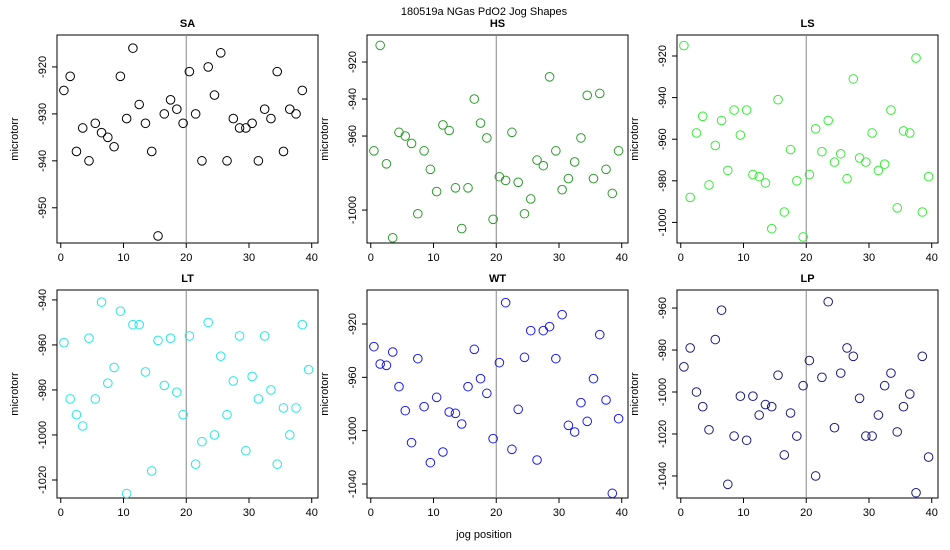  What do you see at coordinates (663, 181) in the screenshot?
I see `y-tick-label: -980` at bounding box center [663, 181].